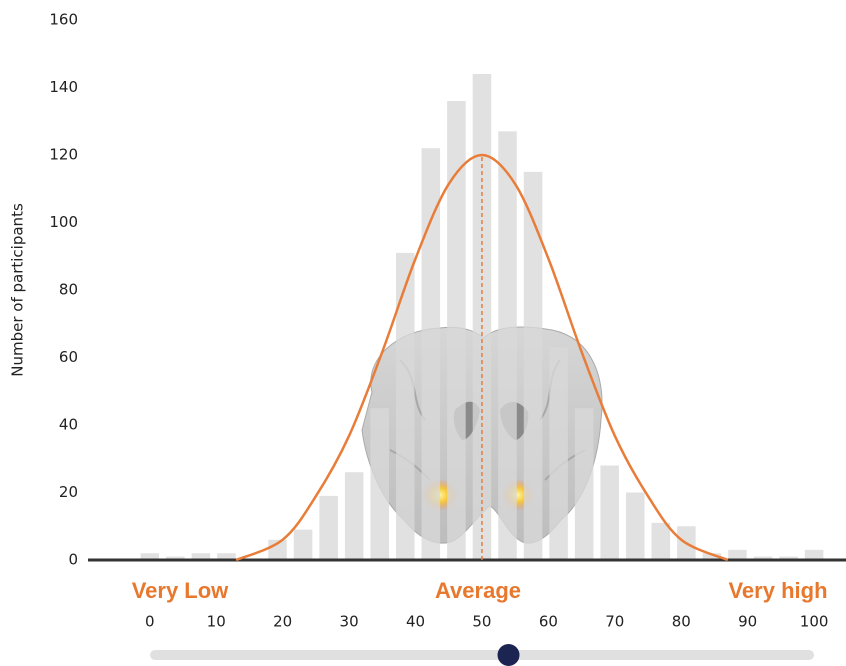  I want to click on y-tick-label: 40, so click(68, 425).